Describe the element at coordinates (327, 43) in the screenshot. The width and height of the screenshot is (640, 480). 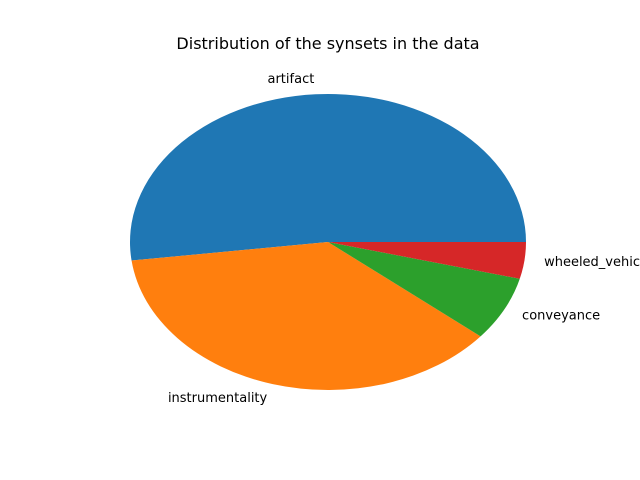
I see `chart-title: Distribution of the synsets in the data` at that location.